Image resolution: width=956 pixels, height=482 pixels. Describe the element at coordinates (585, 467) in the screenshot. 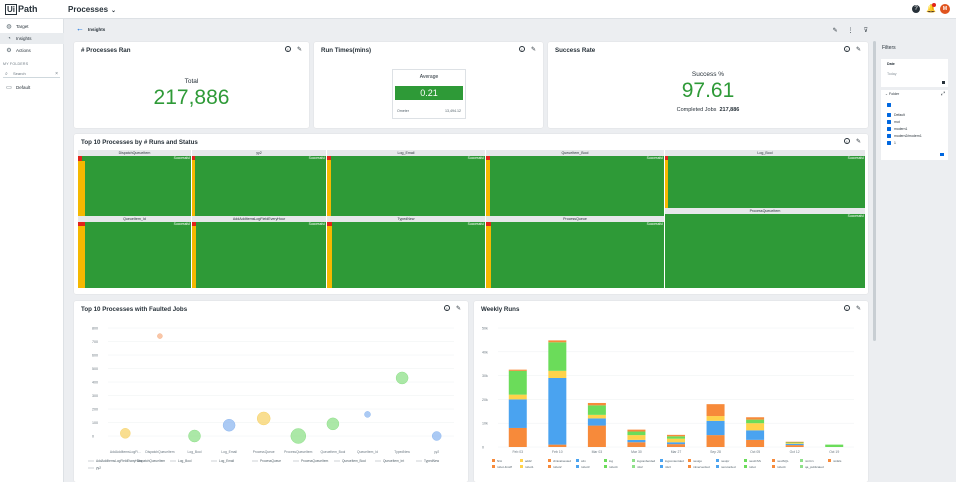

I see `legend-label: robot3` at that location.